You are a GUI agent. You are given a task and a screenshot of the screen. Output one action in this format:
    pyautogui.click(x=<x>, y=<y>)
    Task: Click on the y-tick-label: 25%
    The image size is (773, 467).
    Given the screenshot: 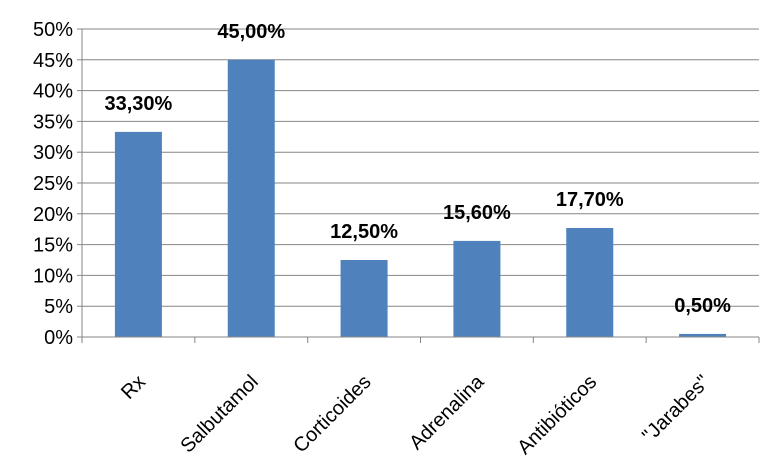 What is the action you would take?
    pyautogui.click(x=53, y=184)
    